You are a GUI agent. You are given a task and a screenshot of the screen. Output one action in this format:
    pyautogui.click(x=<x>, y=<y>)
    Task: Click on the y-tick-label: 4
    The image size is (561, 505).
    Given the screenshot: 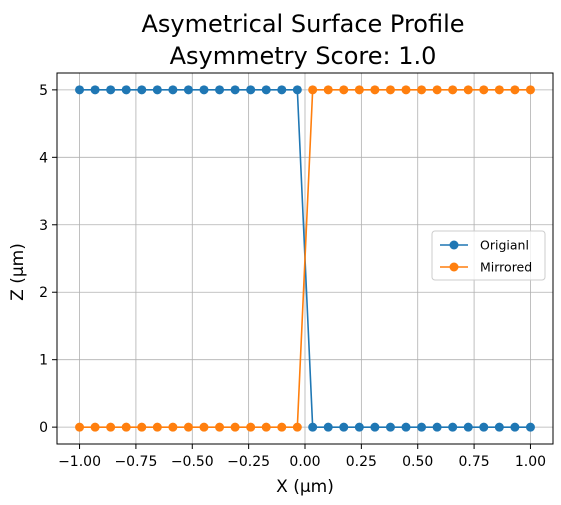 What is the action you would take?
    pyautogui.click(x=43, y=158)
    